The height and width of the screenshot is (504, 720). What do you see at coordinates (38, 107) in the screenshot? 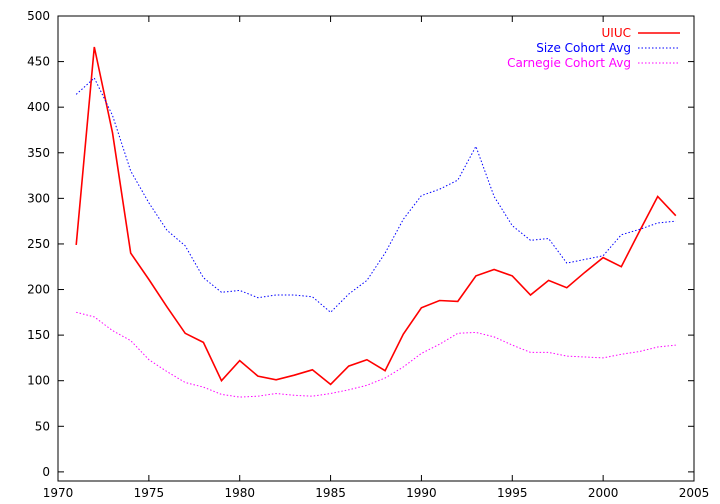
I see `y-tick-label: 400` at bounding box center [38, 107].